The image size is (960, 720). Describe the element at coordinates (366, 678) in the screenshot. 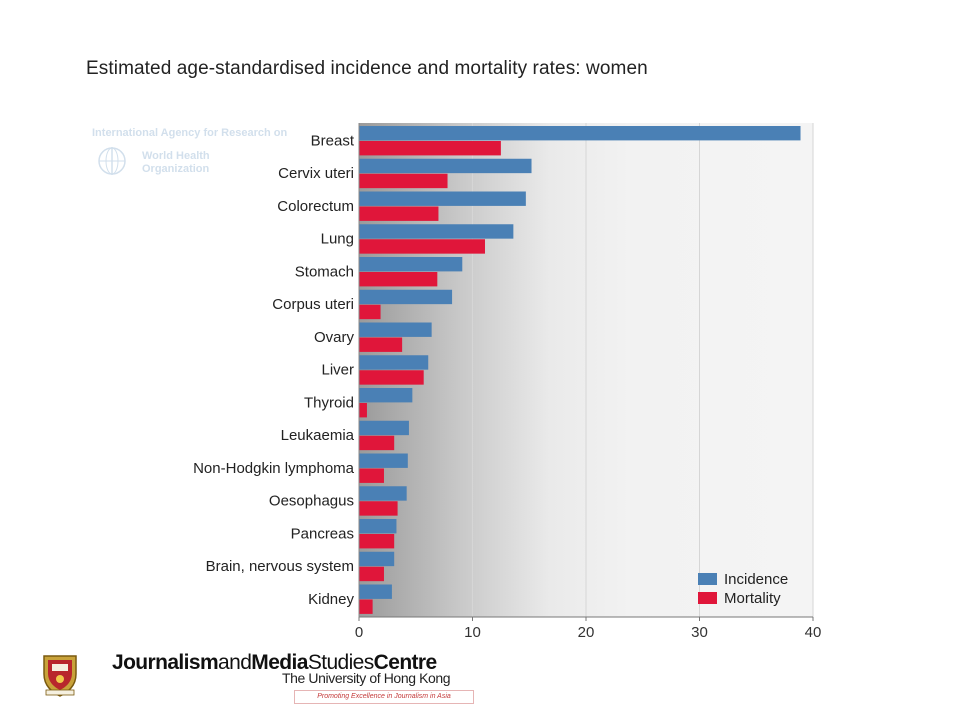

I see `footer-university: The University of Hong Kong` at that location.